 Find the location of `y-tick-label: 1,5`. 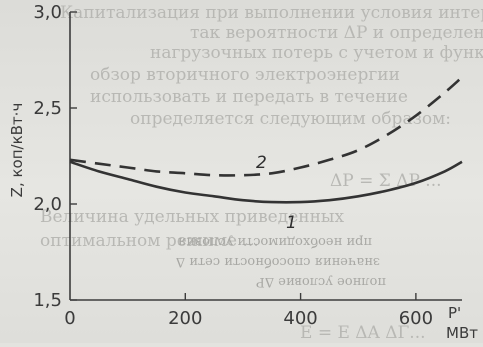

y-tick-label: 1,5 is located at coordinates (47, 300).